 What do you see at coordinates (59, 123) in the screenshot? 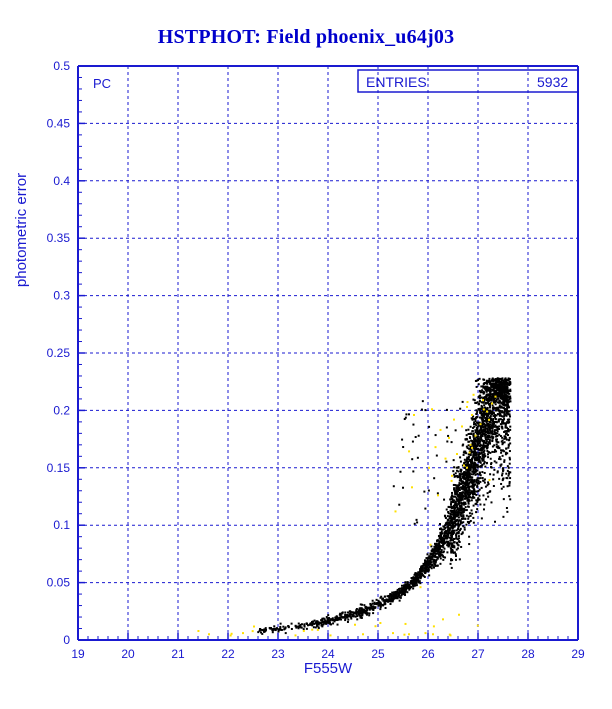
I see `y-tick-label: 0.45` at bounding box center [59, 123].